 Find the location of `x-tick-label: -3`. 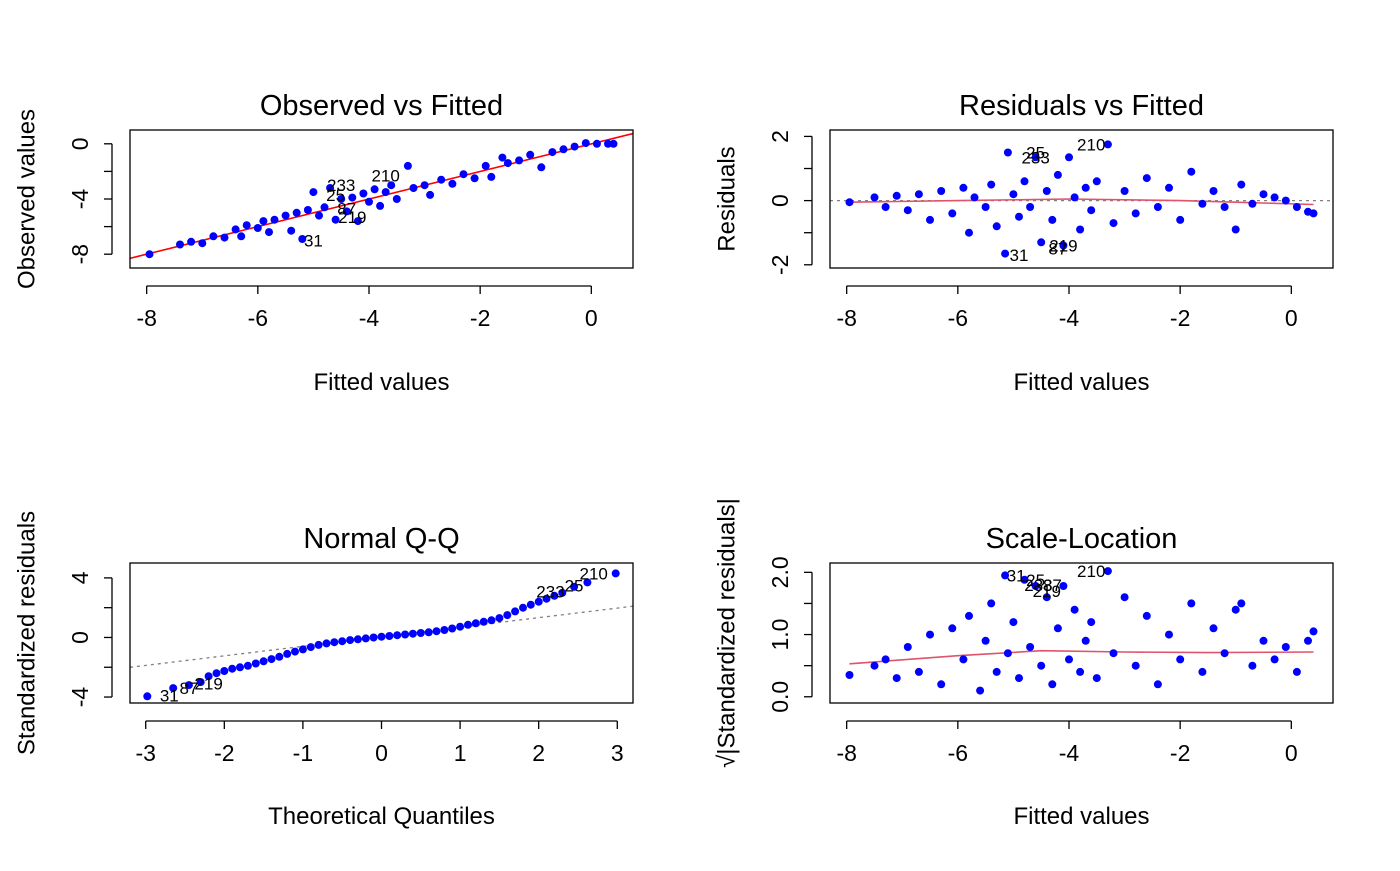

x-tick-label: -3 is located at coordinates (145, 753).